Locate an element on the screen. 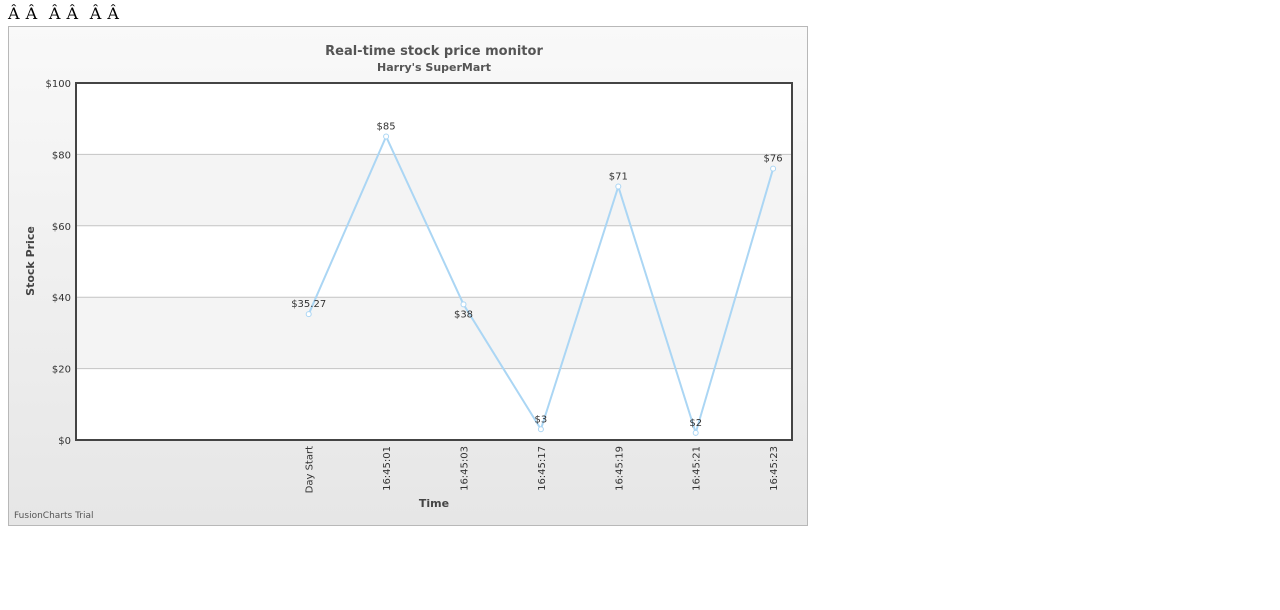 The height and width of the screenshot is (610, 1280). data-label: $2 is located at coordinates (695, 423).